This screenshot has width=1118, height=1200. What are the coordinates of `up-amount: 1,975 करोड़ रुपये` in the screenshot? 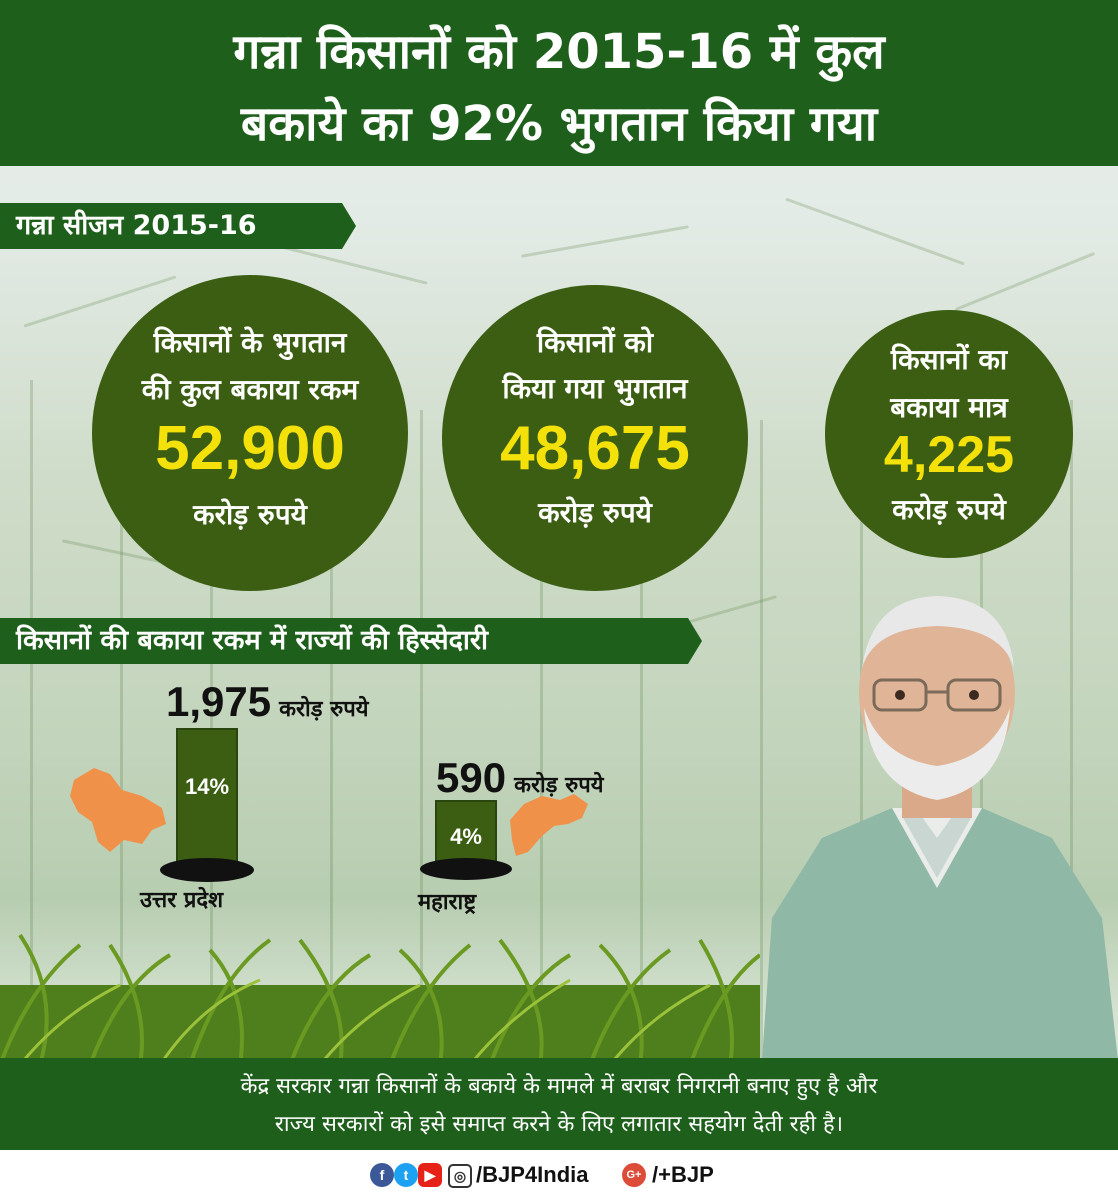 It's located at (267, 702).